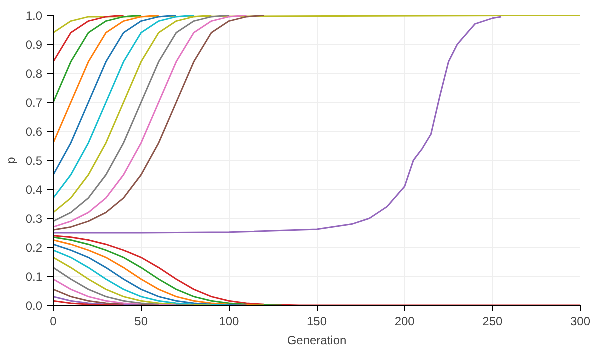 This screenshot has width=600, height=350. What do you see at coordinates (229, 321) in the screenshot?
I see `x-tick-label: 100` at bounding box center [229, 321].